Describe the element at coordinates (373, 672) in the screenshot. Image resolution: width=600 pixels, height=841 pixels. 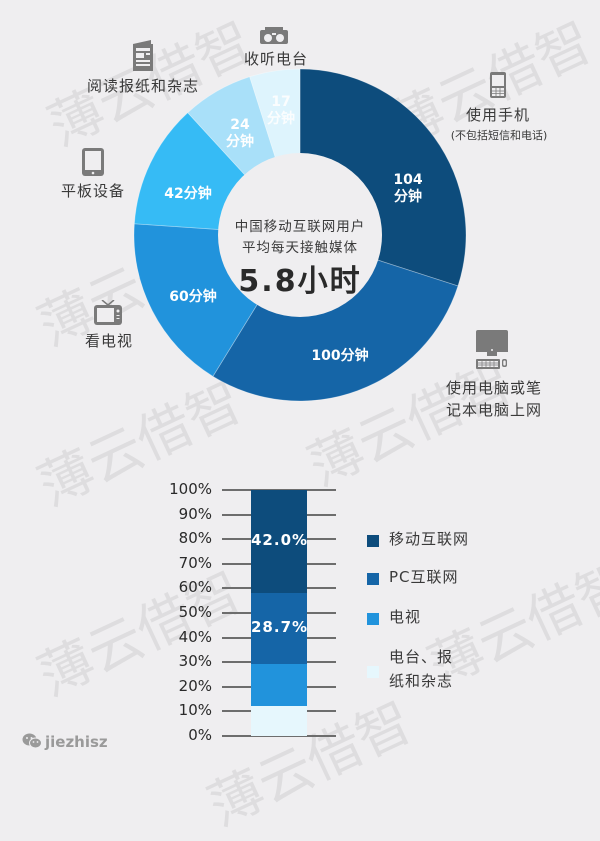
I see `legend-swatch-radio-print` at that location.